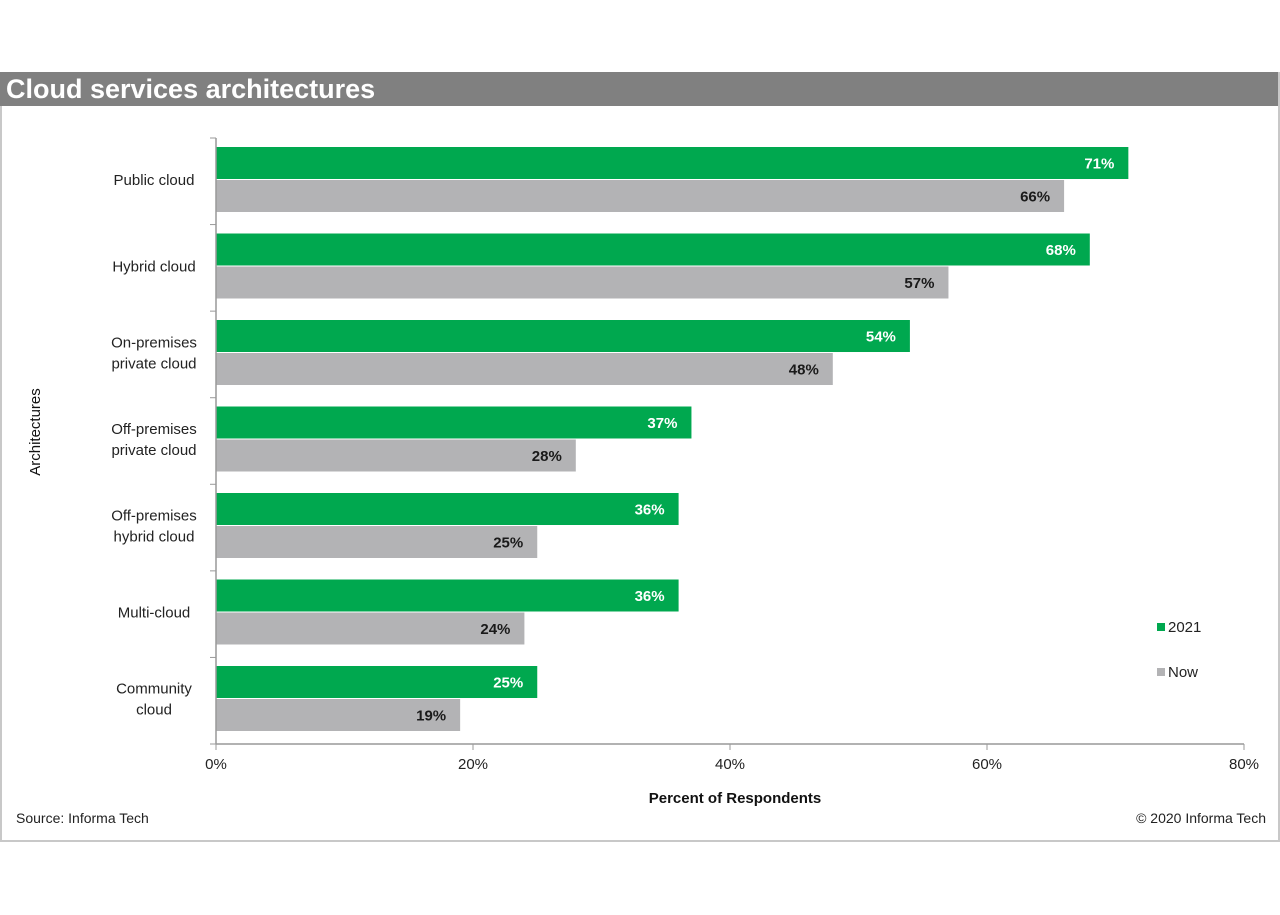  What do you see at coordinates (153, 364) in the screenshot?
I see `category-label-2-1: private cloud` at bounding box center [153, 364].